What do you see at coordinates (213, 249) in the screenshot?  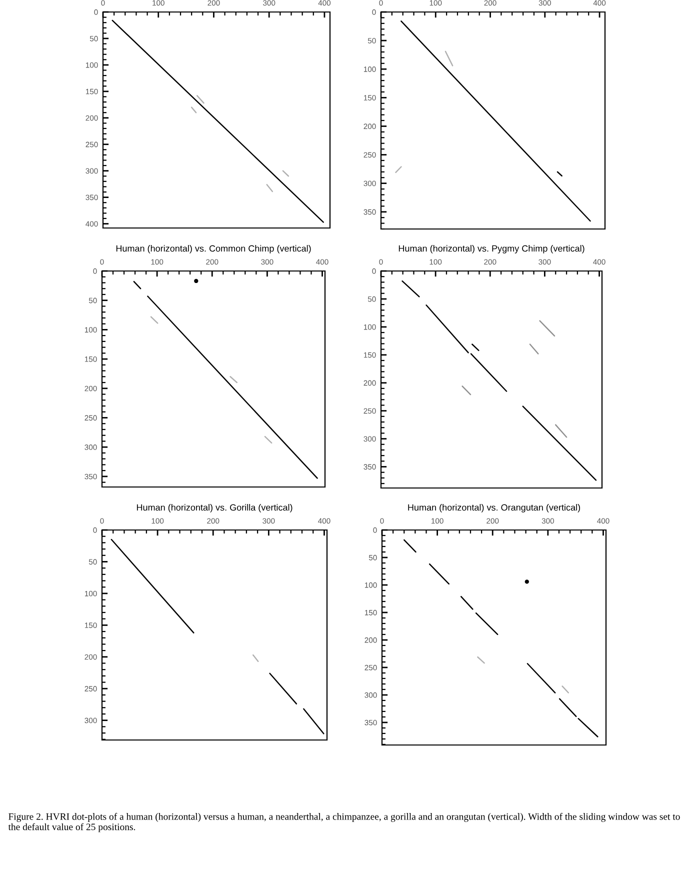 I see `chart-title: Human (horizontal) vs. Common Chimp (vertical)` at bounding box center [213, 249].